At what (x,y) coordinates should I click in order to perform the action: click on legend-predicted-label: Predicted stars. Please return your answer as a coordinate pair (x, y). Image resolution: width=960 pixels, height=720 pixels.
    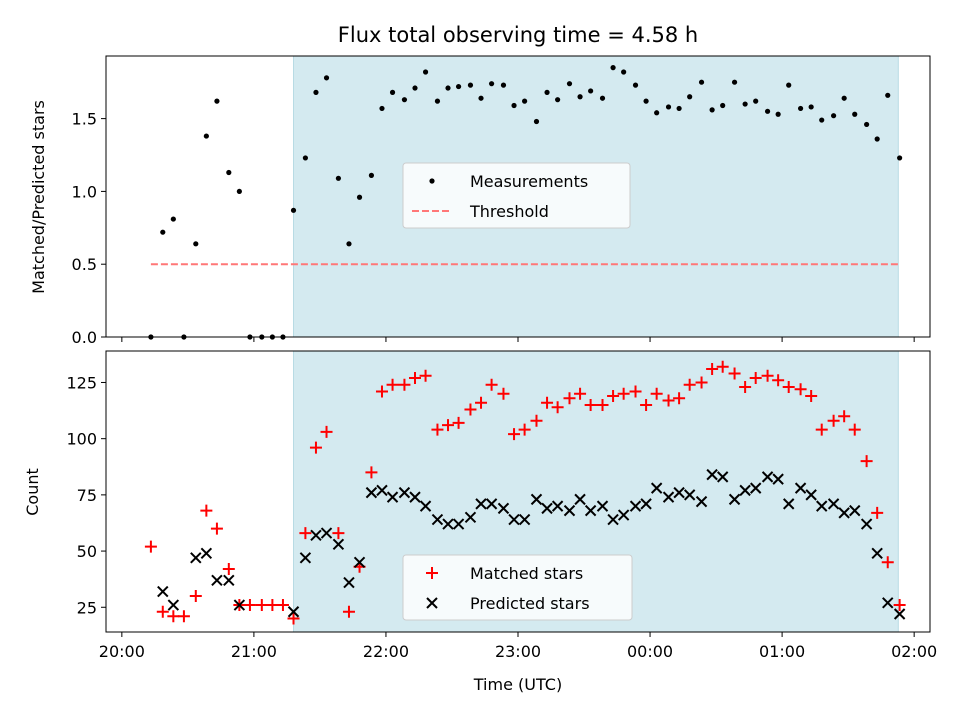
    Looking at the image, I should click on (530, 603).